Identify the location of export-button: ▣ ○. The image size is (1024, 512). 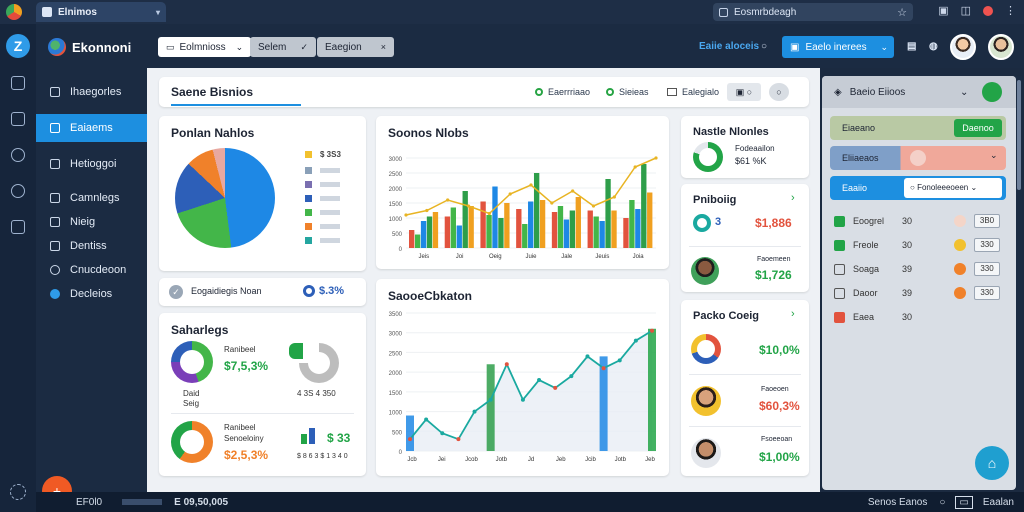
(744, 92).